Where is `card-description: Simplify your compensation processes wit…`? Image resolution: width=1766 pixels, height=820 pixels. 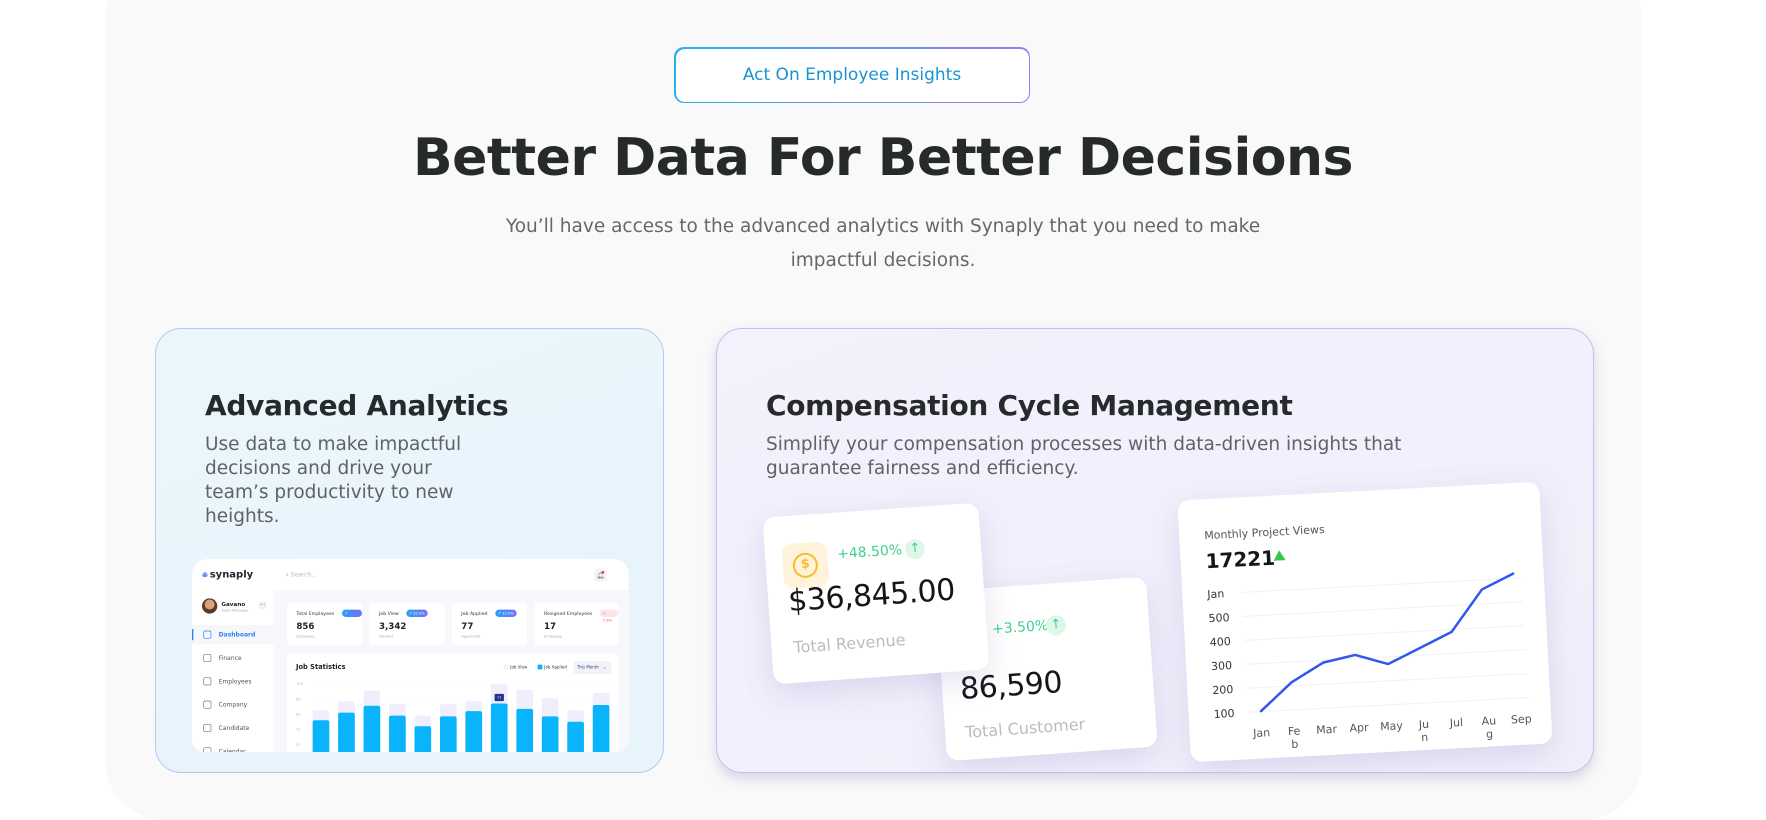
card-description: Simplify your compensation processes wit… is located at coordinates (1084, 456).